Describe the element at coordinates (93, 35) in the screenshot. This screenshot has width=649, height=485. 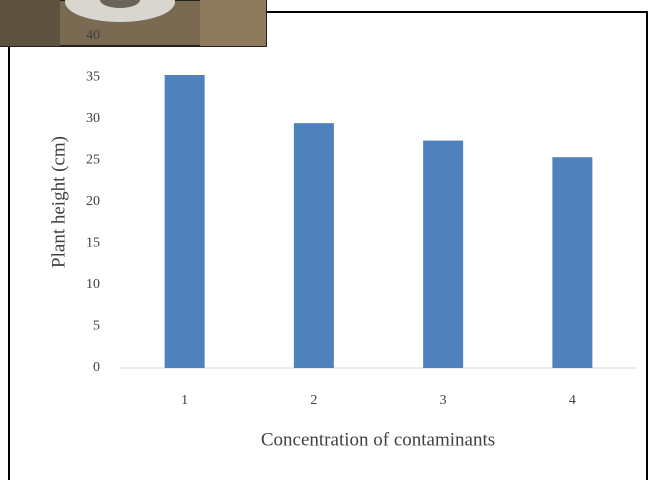
I see `y-tick-label: 40` at that location.